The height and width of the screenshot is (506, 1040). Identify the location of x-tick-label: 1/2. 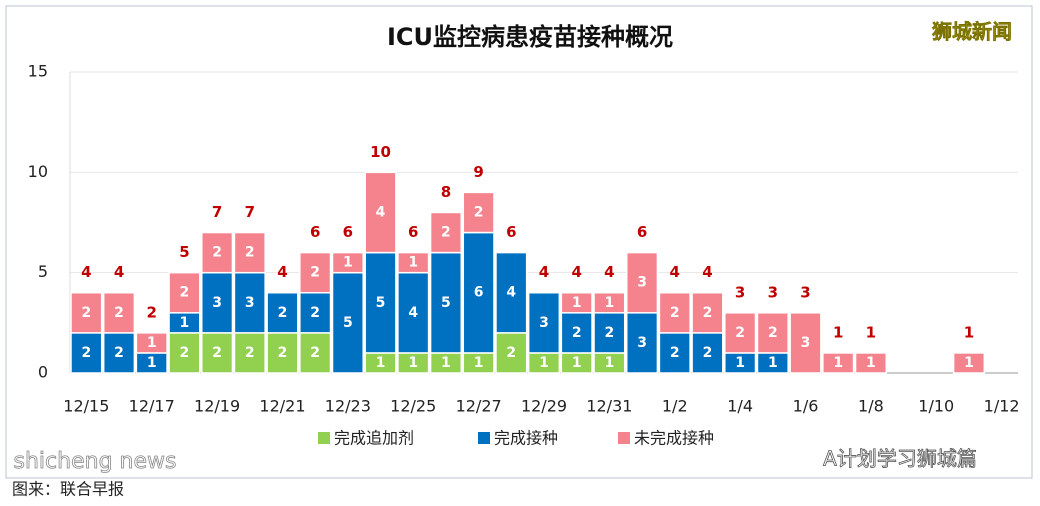
(675, 406).